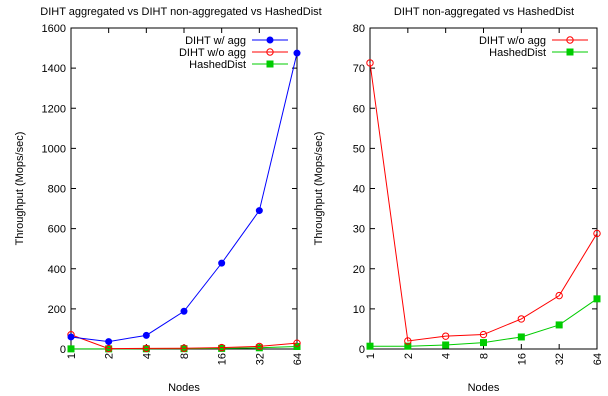 This screenshot has width=608, height=396. What do you see at coordinates (54, 149) in the screenshot?
I see `y-tick-label: 1000` at bounding box center [54, 149].